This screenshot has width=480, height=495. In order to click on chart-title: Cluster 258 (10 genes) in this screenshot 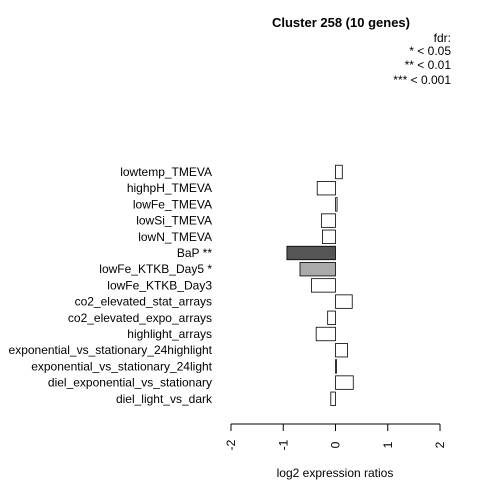, I will do `click(341, 22)`.